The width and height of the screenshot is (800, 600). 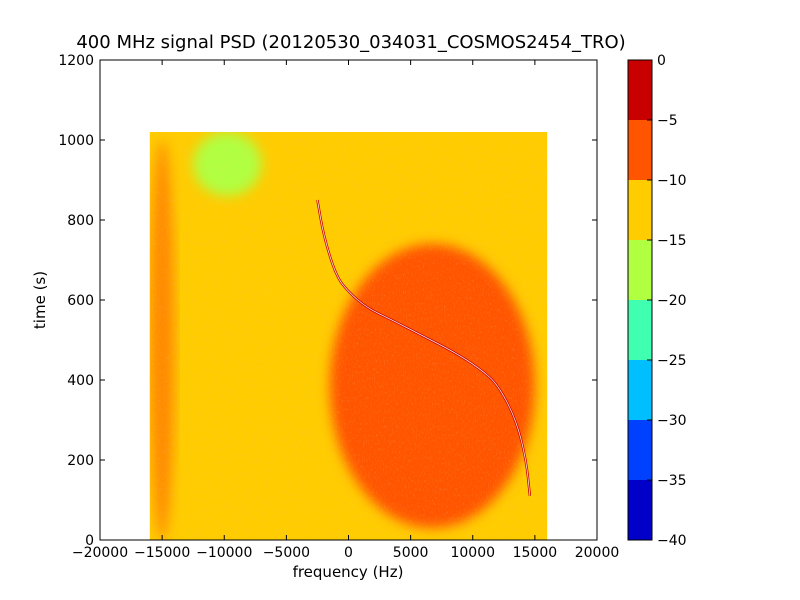 What do you see at coordinates (80, 301) in the screenshot?
I see `y-tick-label: 600` at bounding box center [80, 301].